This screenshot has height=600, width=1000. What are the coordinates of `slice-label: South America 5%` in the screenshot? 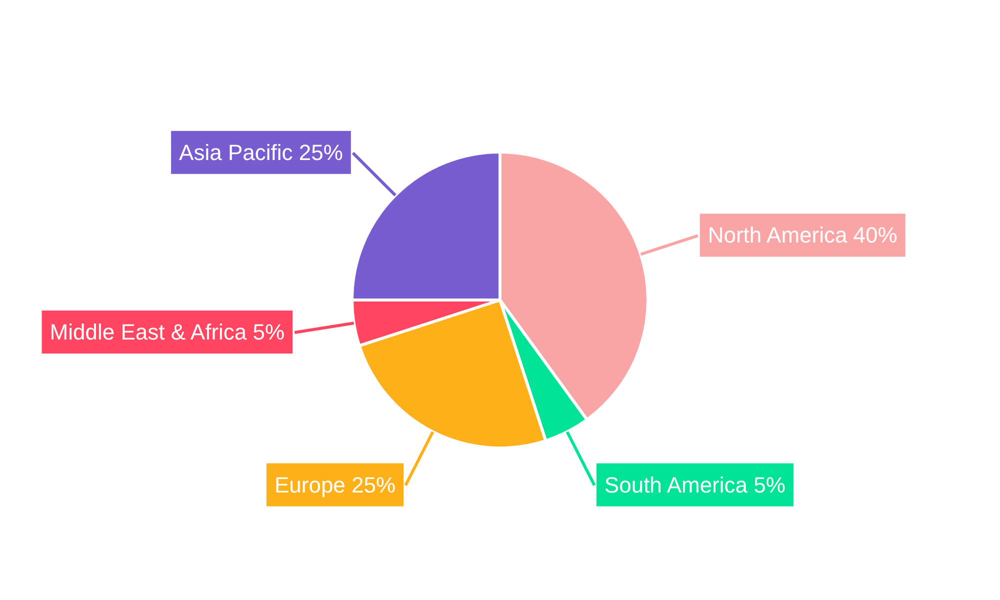 It's located at (695, 485).